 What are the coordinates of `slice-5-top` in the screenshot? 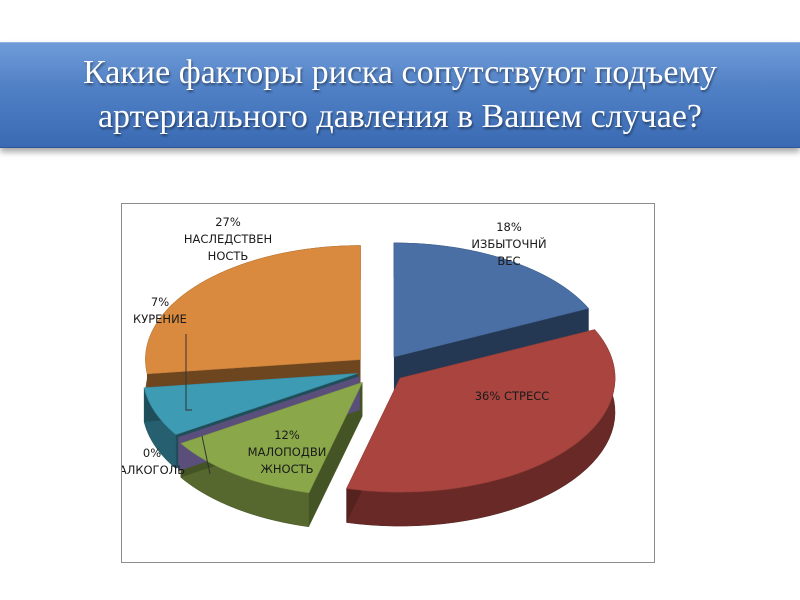 It's located at (253, 310).